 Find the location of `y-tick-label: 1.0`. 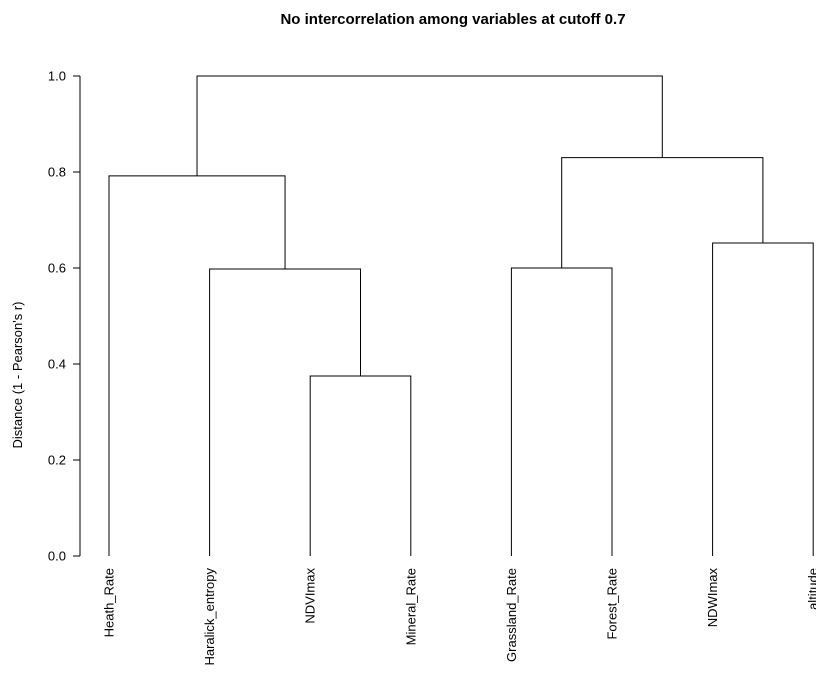

y-tick-label: 1.0 is located at coordinates (57, 76).